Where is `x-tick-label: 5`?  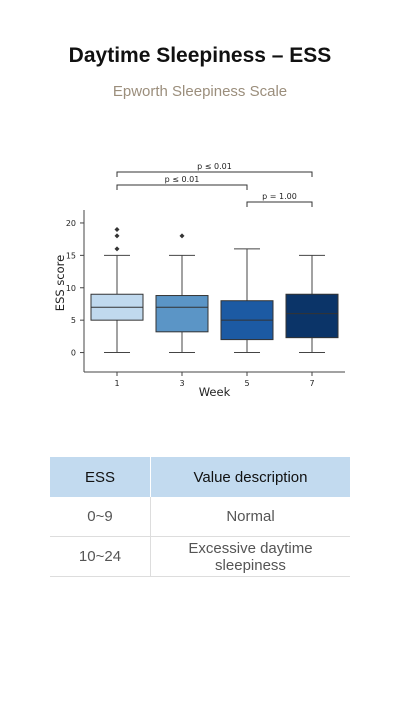
x-tick-label: 5 is located at coordinates (246, 383).